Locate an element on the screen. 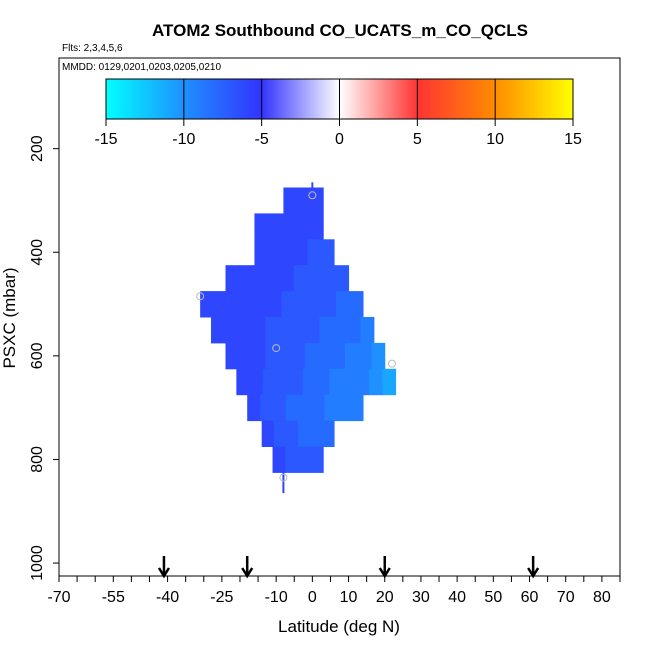 The image size is (650, 650). y-tick-label: 400 is located at coordinates (37, 252).